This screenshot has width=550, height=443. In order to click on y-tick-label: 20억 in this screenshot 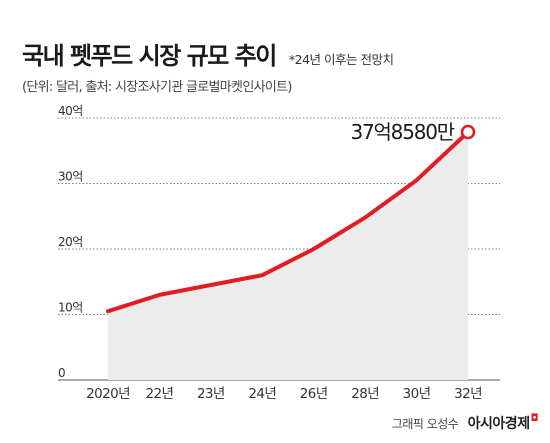, I will do `click(70, 242)`.